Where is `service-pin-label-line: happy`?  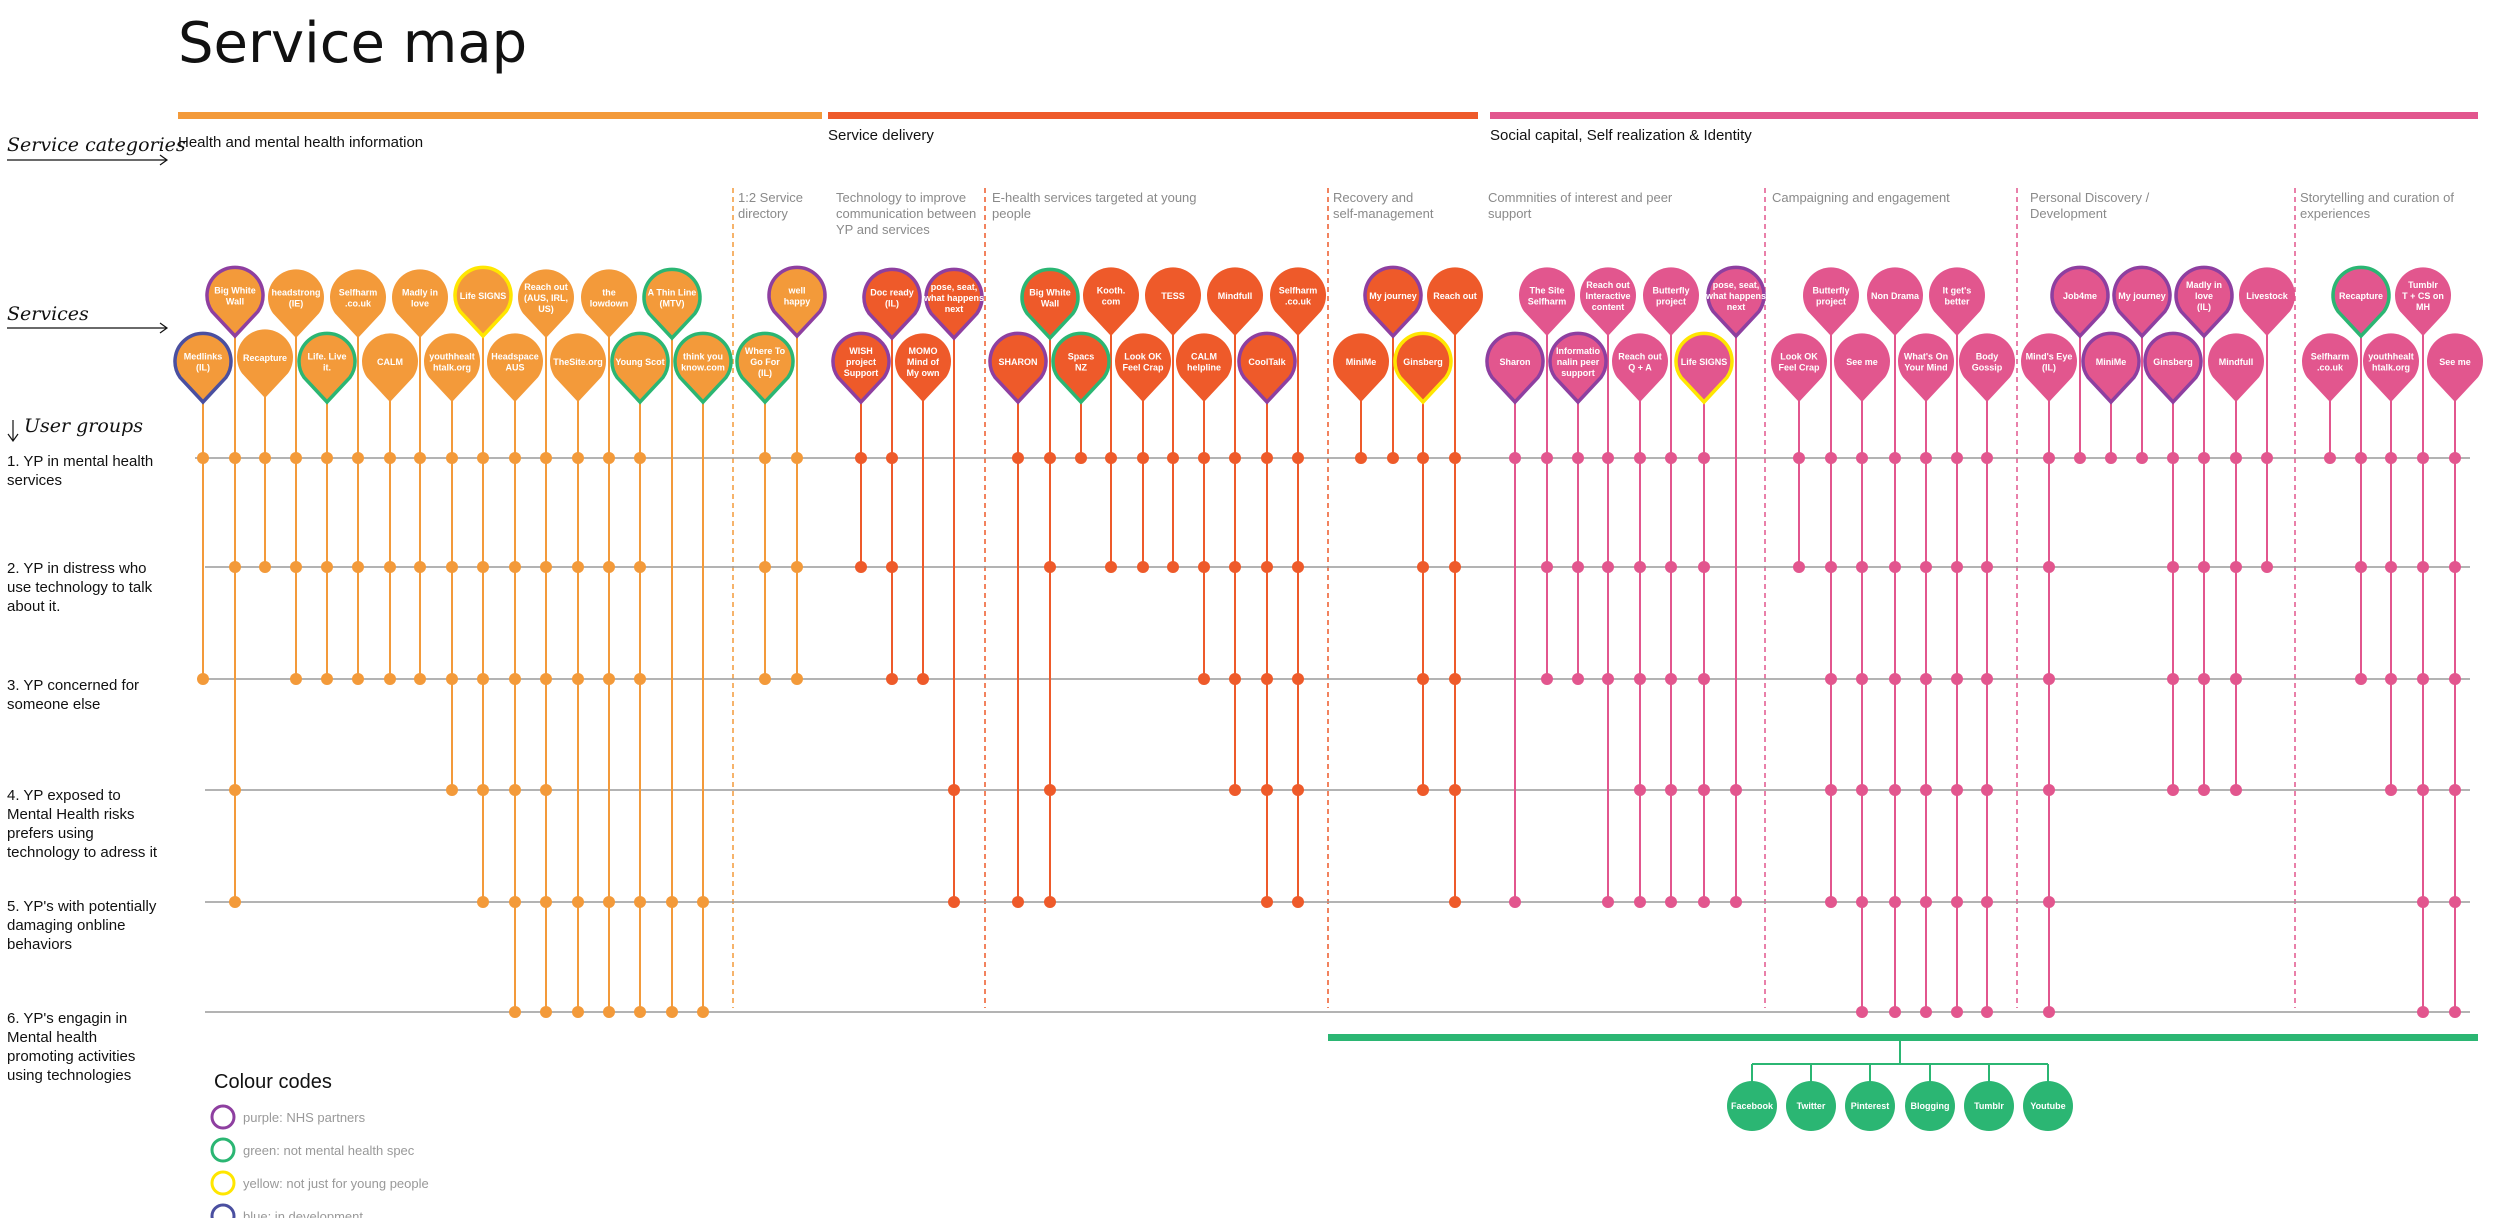
service-pin-label-line: happy is located at coordinates (797, 302).